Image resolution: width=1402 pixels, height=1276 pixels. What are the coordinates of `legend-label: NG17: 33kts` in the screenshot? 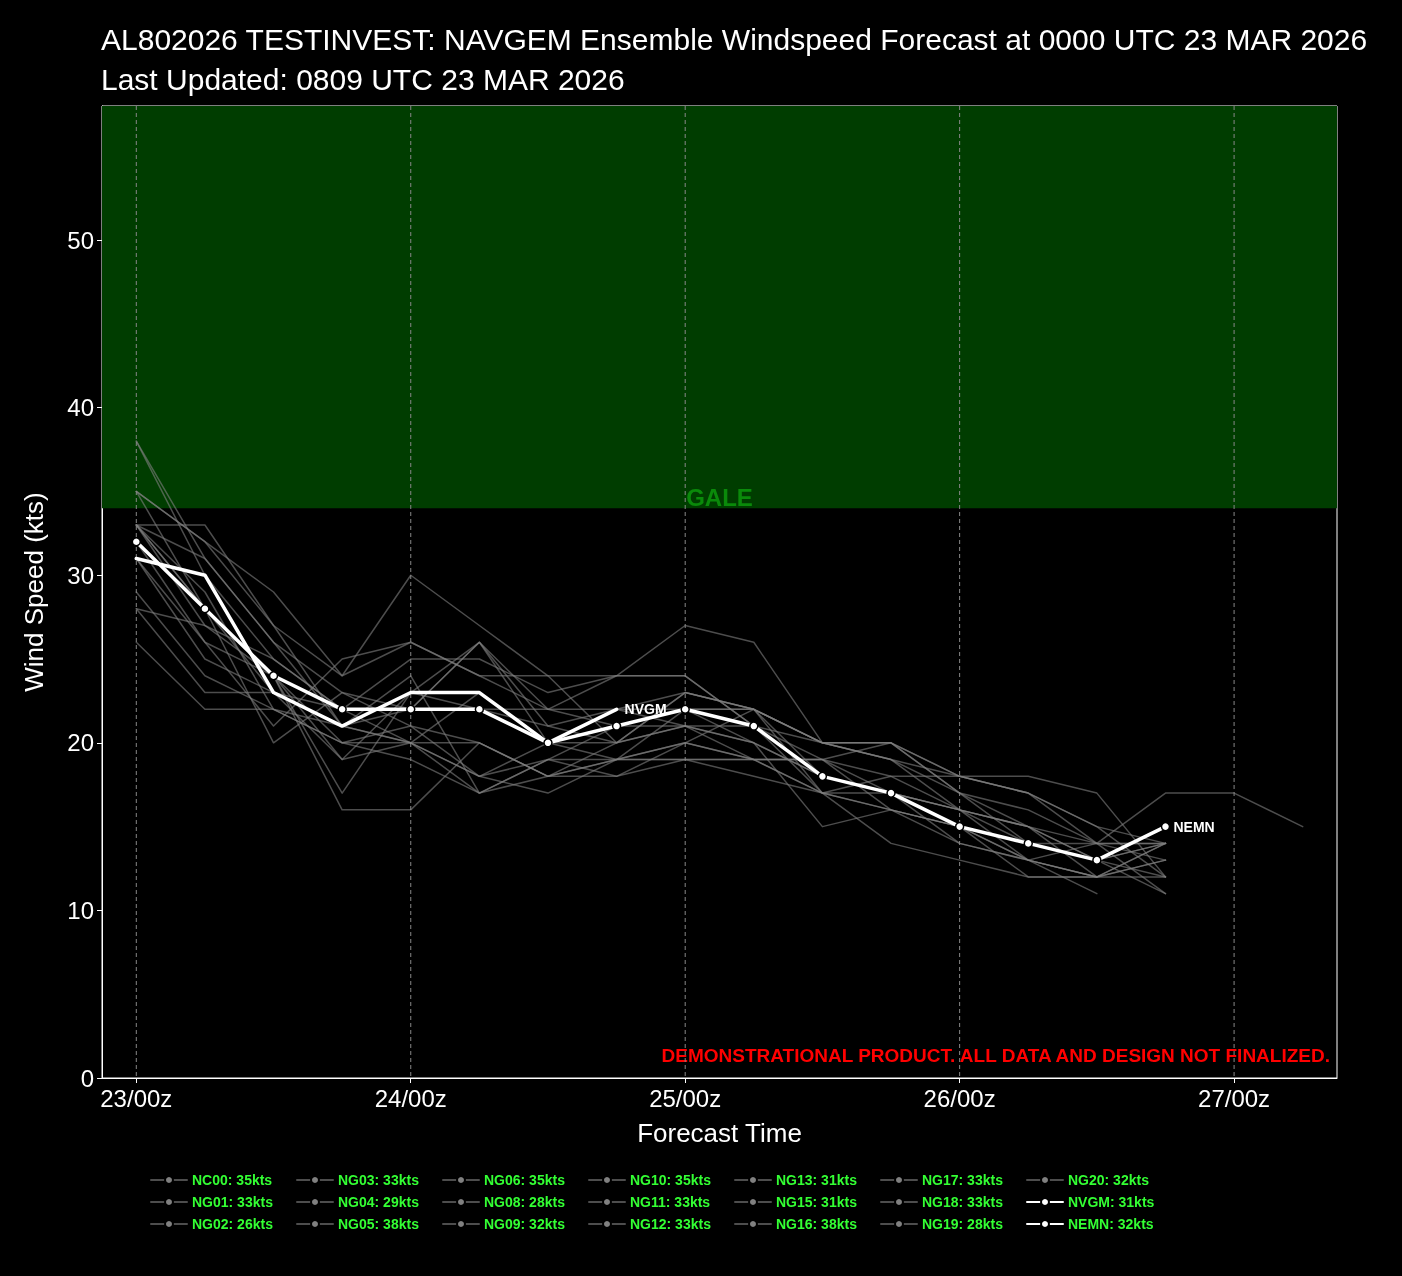 It's located at (963, 1180).